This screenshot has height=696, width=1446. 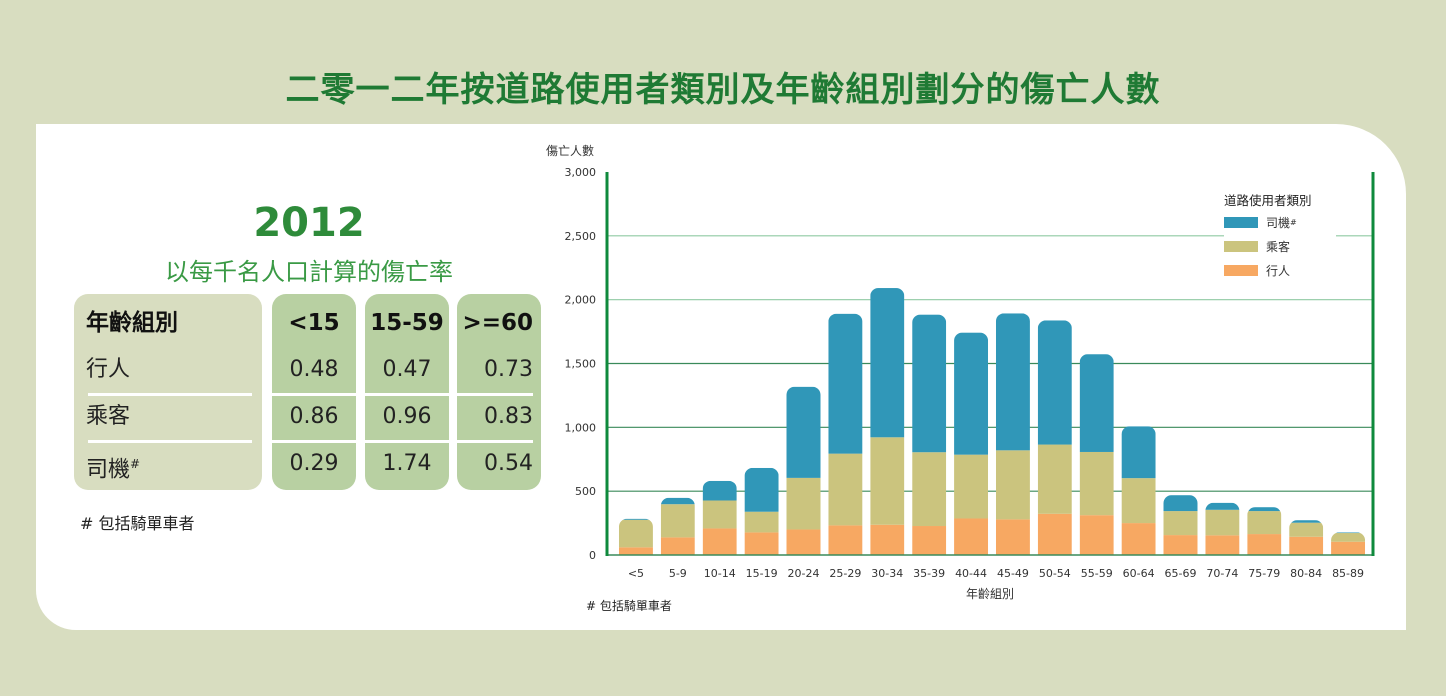 I want to click on table-column-under15, so click(x=314, y=392).